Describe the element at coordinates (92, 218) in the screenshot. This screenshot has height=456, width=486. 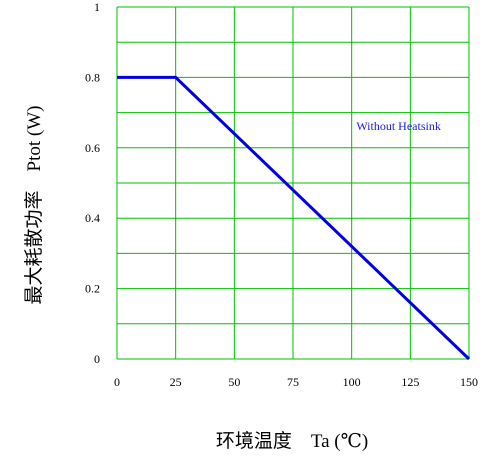
I see `y-tick-label: 0.4` at that location.